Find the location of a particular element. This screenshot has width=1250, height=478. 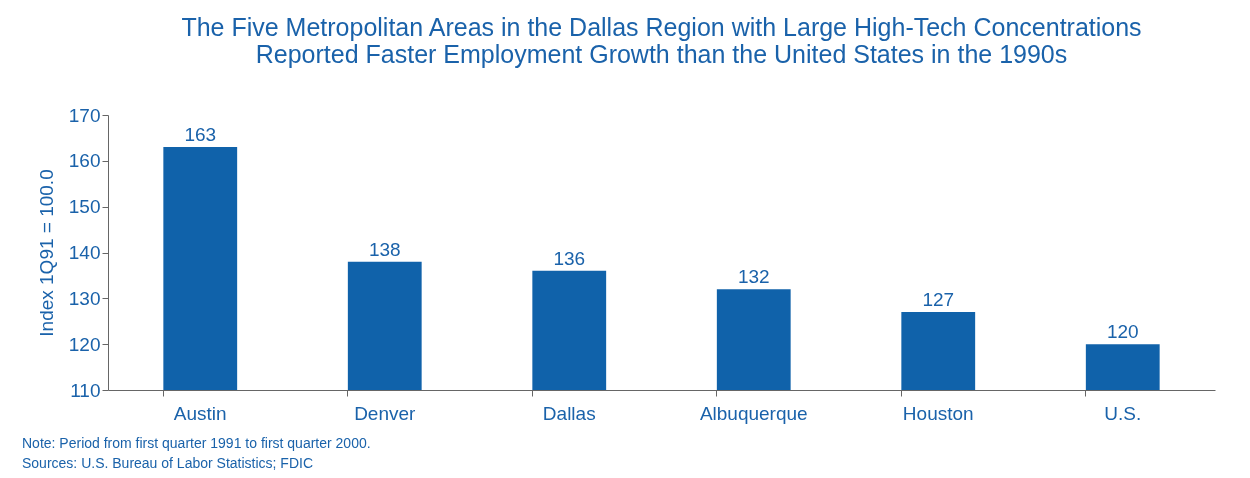

x-tick-label: Dallas is located at coordinates (569, 413).